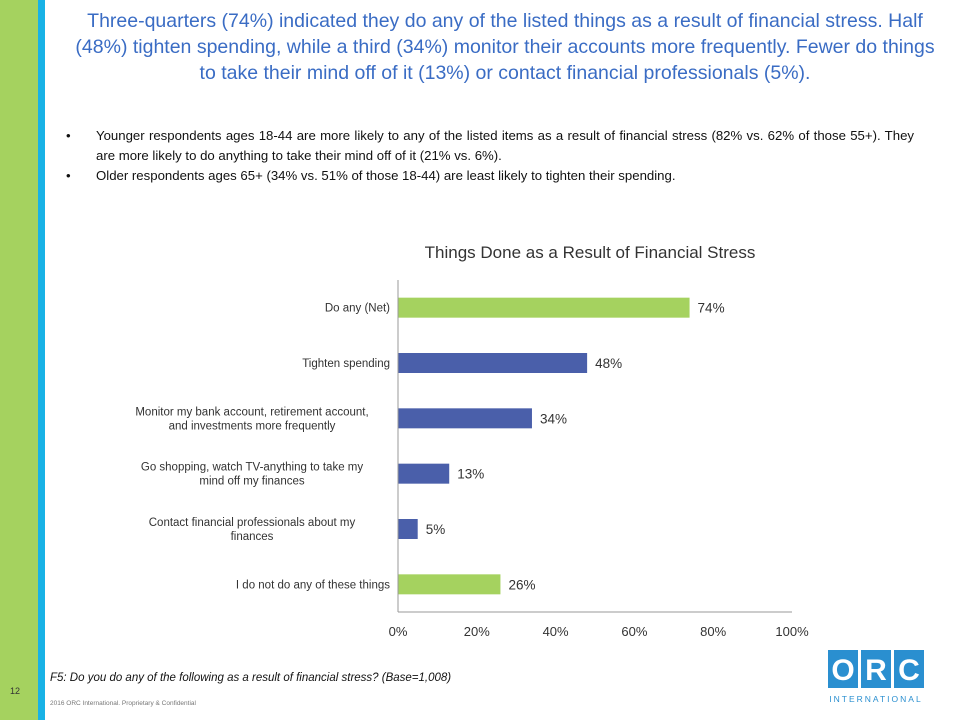  I want to click on logo-o-box, so click(843, 669).